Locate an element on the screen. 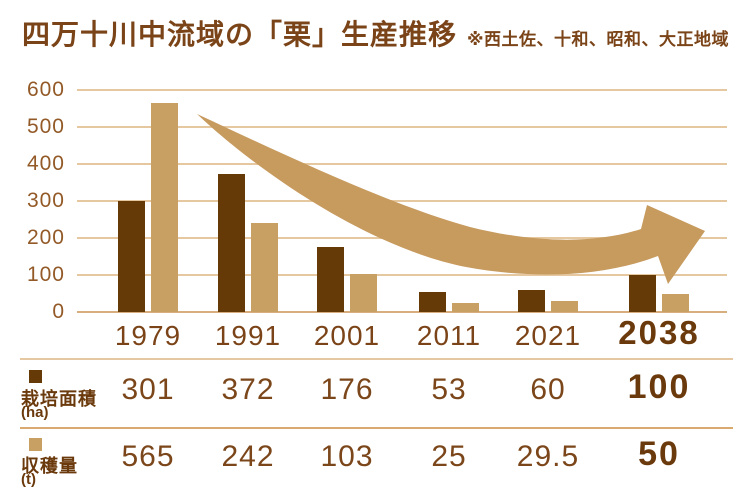  bar-series1-2021 is located at coordinates (564, 306).